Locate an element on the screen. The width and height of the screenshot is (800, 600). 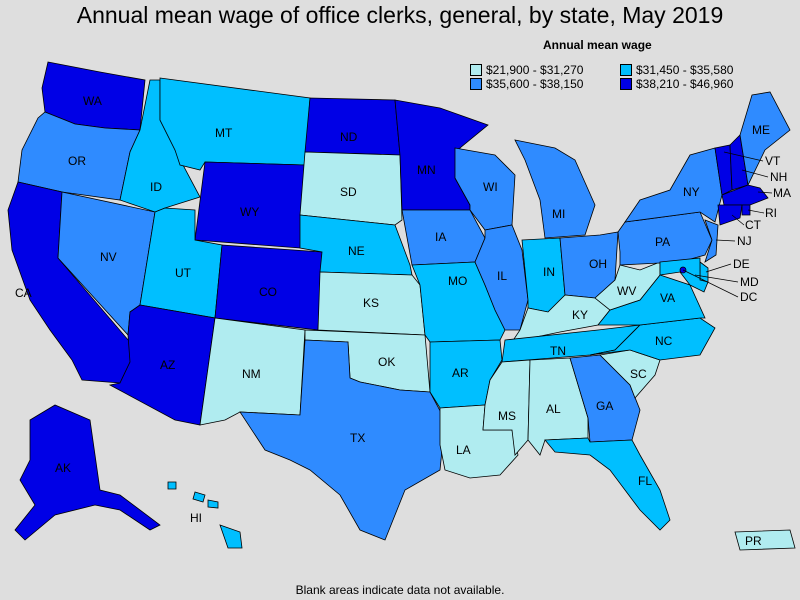
state-nj is located at coordinates (711, 241).